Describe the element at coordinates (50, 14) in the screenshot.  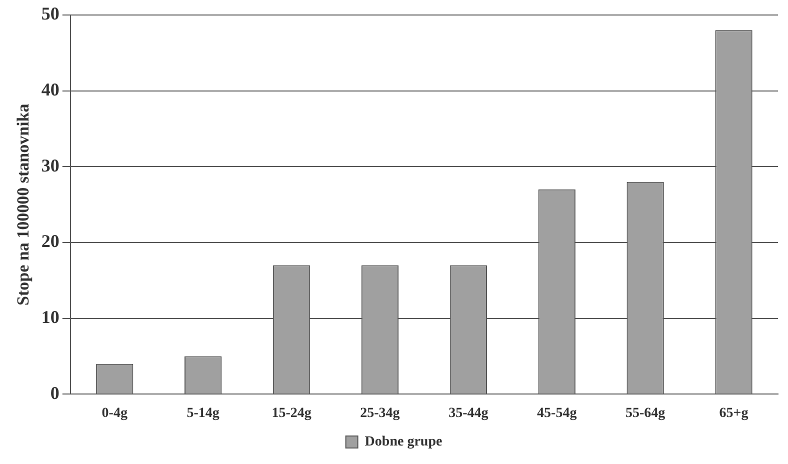
I see `y-tick-label: 50` at that location.